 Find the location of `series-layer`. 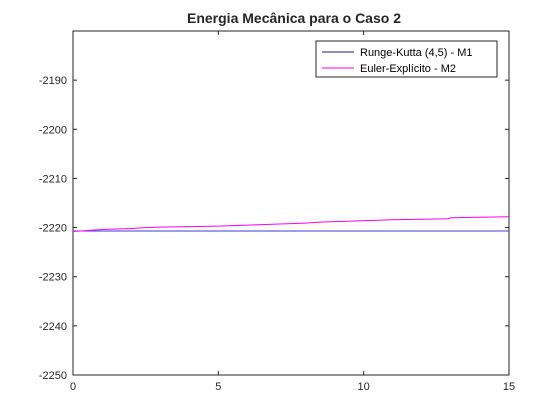

series-layer is located at coordinates (291, 224).